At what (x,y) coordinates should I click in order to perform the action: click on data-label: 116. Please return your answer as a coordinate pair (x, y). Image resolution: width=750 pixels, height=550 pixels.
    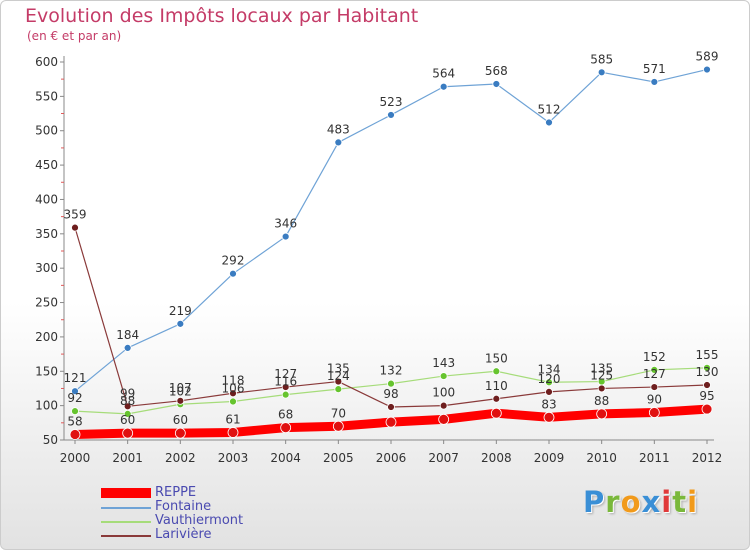
    Looking at the image, I should click on (285, 382).